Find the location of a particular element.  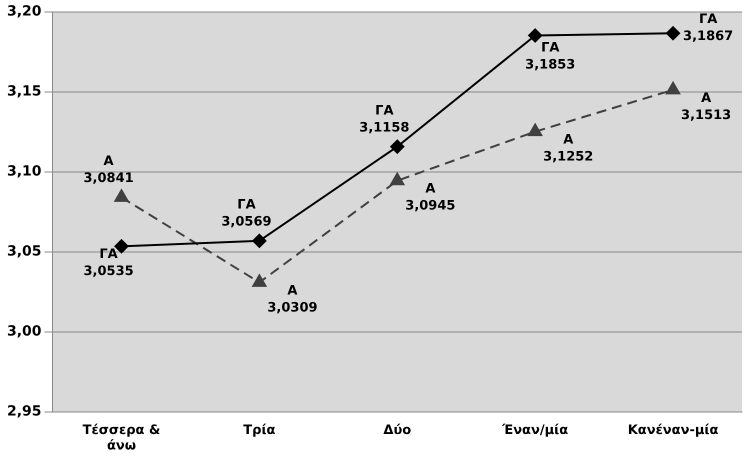

data-label: 3,0569 is located at coordinates (246, 222).